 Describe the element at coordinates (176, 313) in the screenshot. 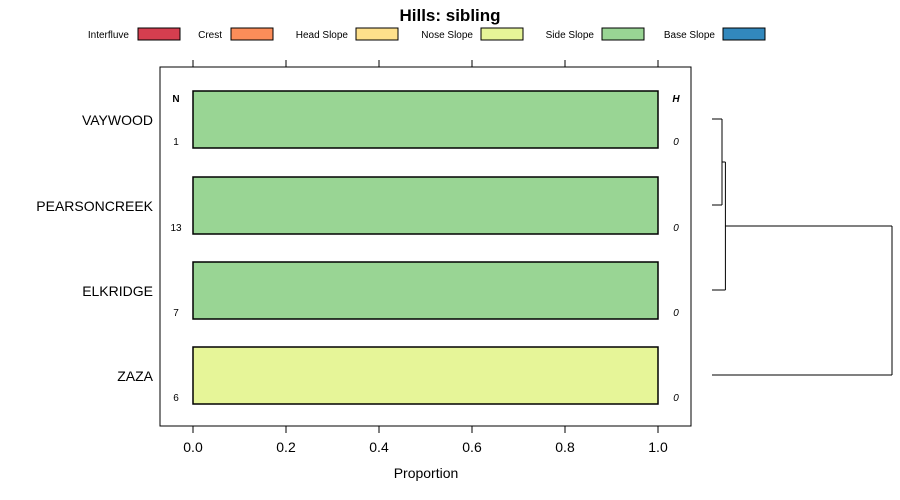

I see `n-value: 7` at that location.